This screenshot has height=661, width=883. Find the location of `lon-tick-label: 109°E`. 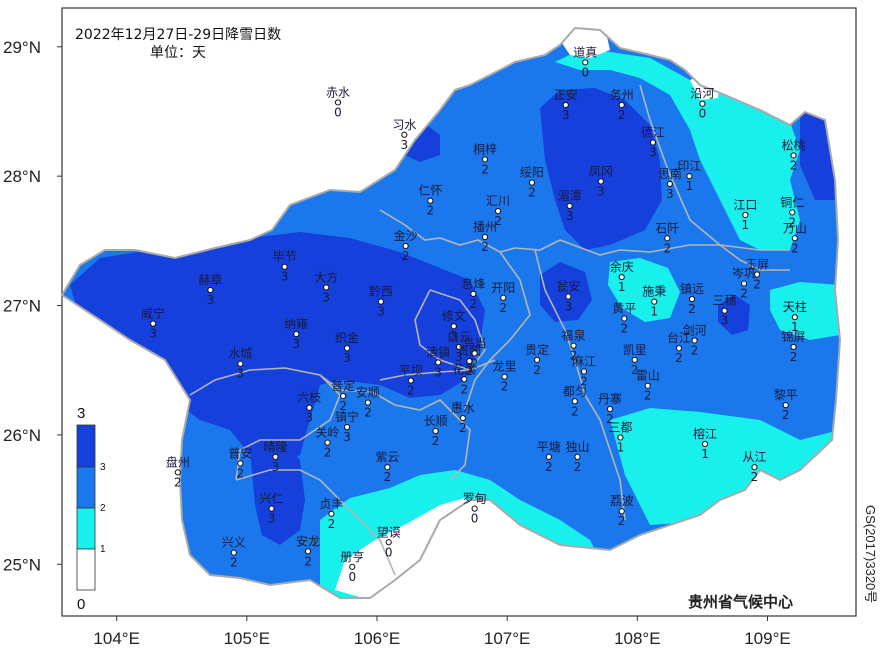

lon-tick-label: 109°E is located at coordinates (767, 638).